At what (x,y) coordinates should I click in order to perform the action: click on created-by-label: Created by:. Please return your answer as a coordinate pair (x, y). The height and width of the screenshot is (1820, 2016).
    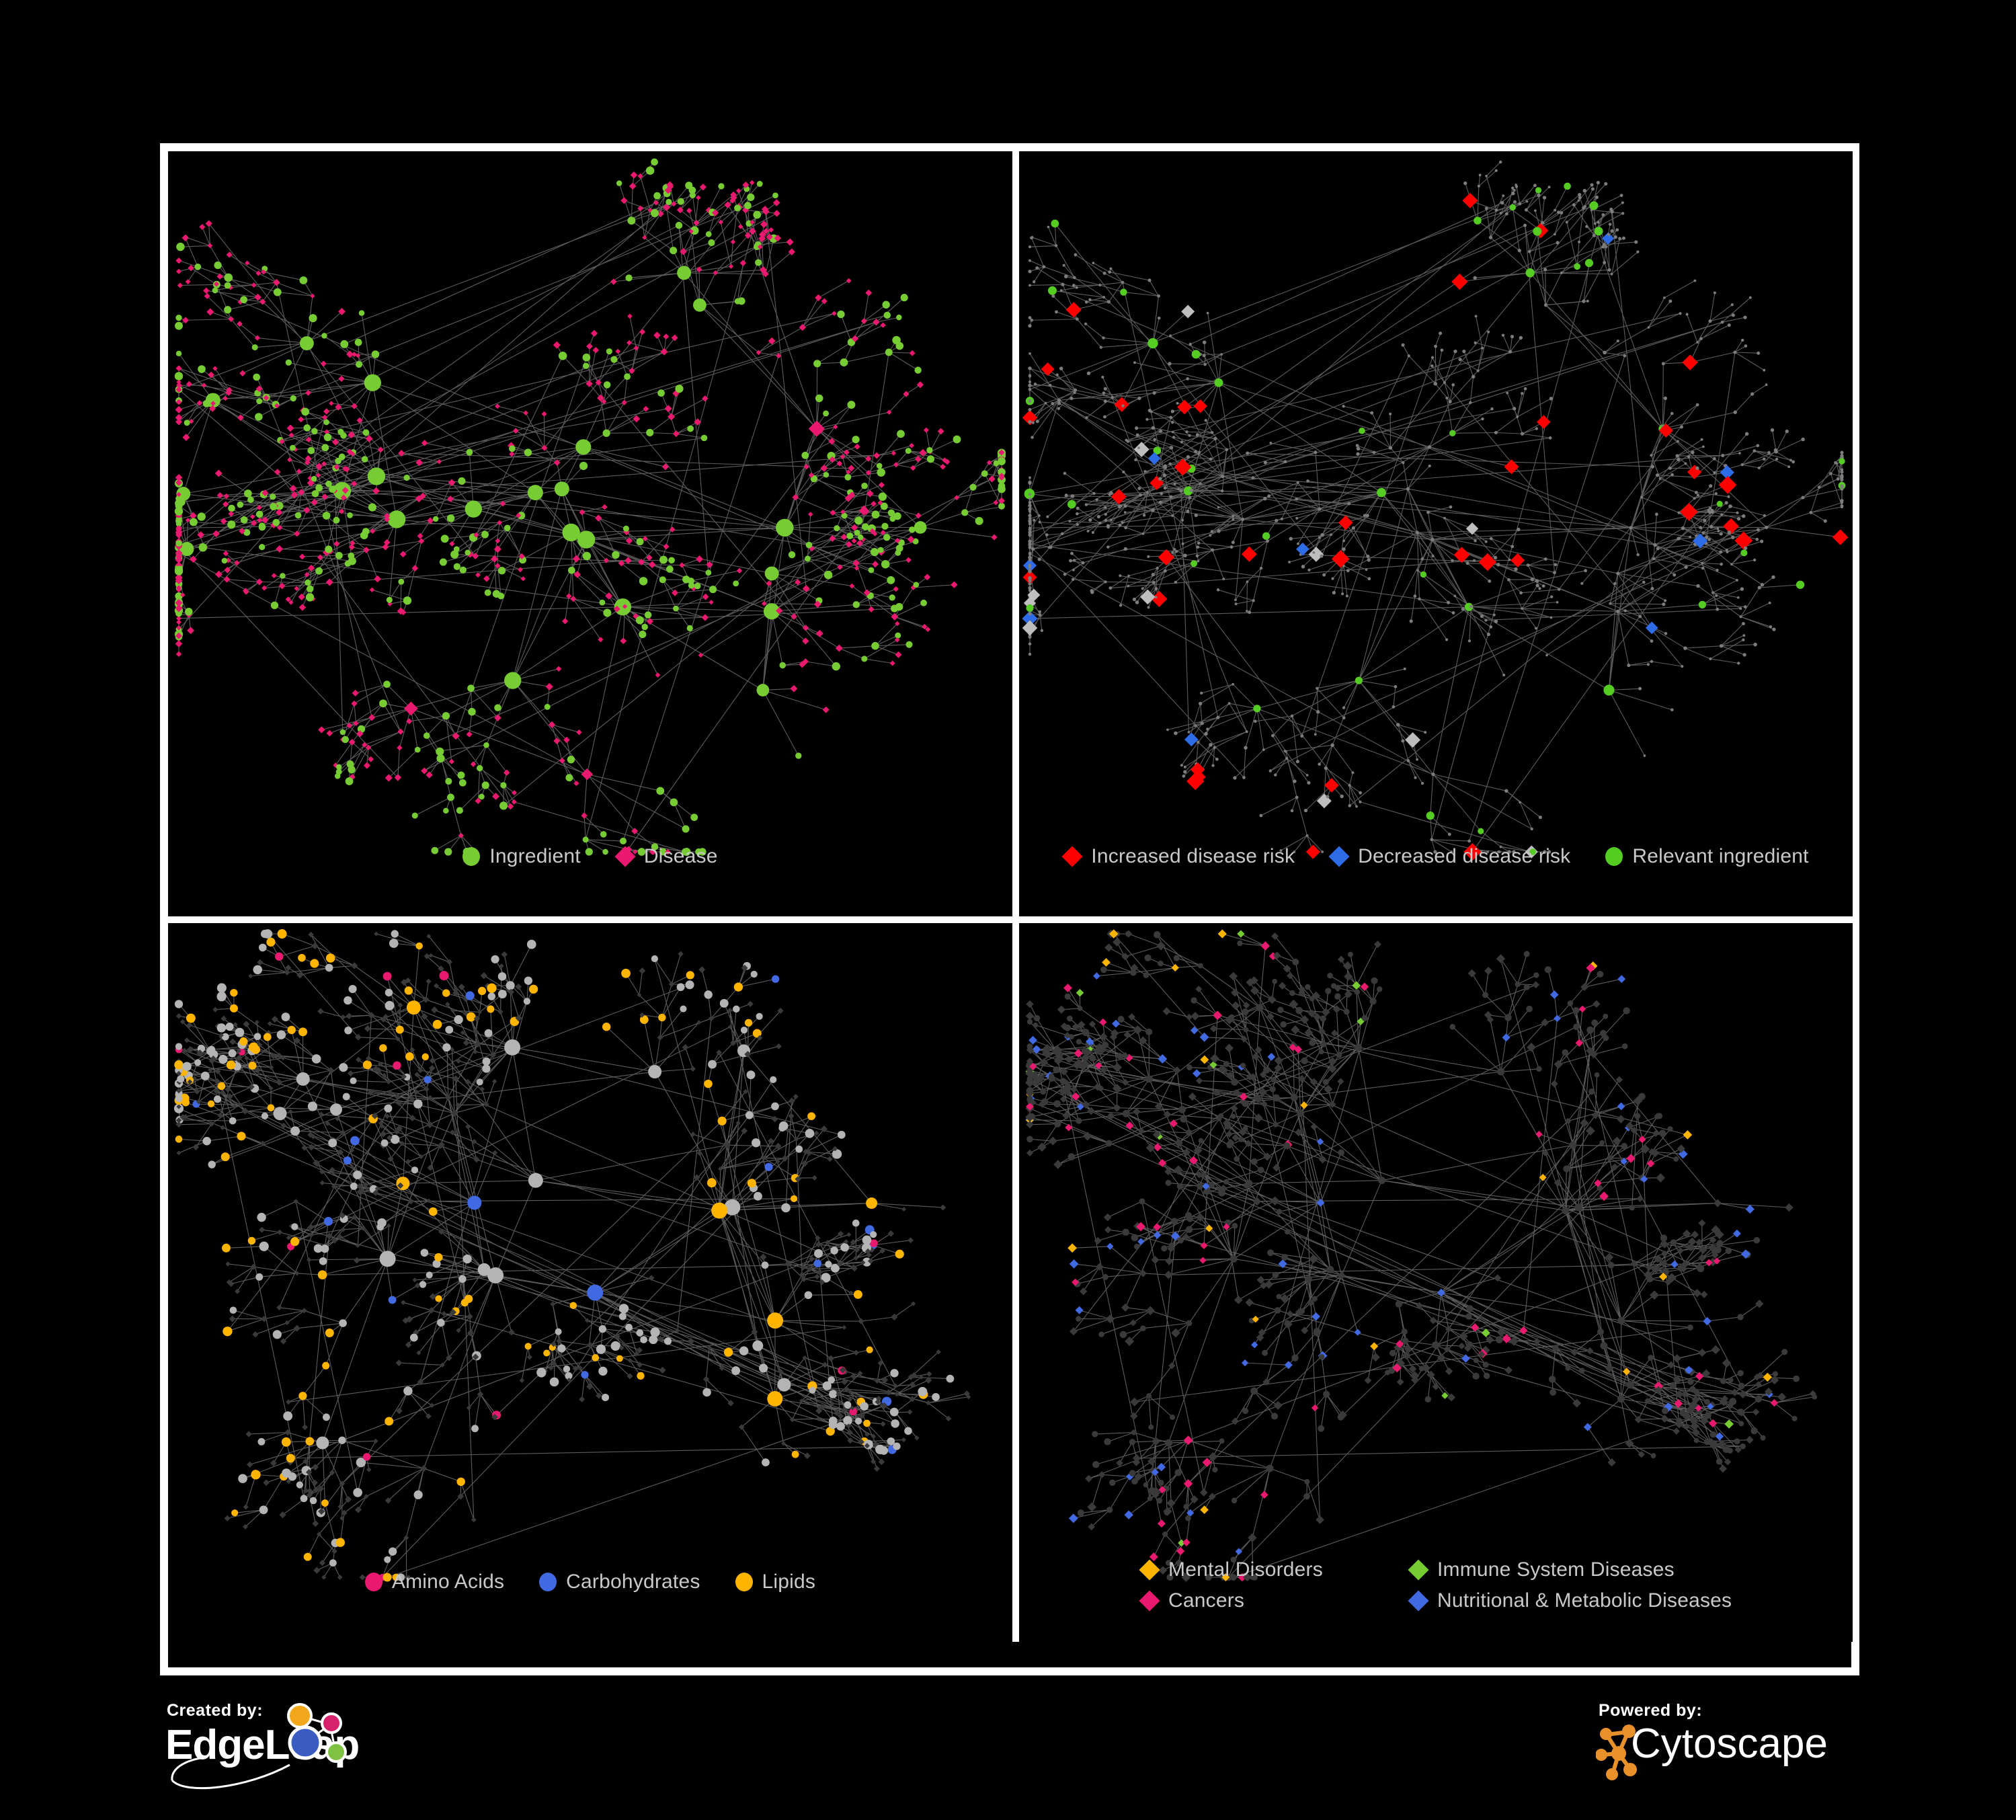
    Looking at the image, I should click on (215, 1710).